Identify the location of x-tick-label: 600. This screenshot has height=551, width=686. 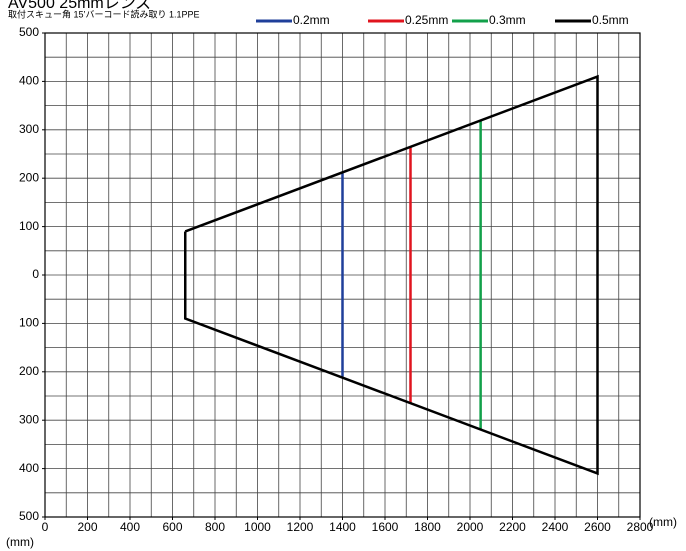
(172, 527).